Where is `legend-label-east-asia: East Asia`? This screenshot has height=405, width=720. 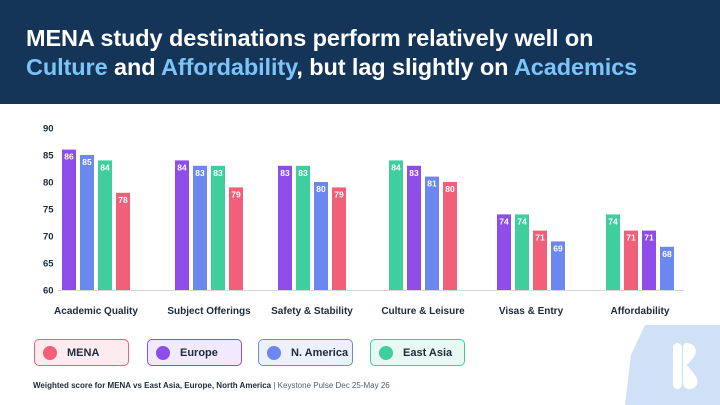 legend-label-east-asia: East Asia is located at coordinates (428, 352).